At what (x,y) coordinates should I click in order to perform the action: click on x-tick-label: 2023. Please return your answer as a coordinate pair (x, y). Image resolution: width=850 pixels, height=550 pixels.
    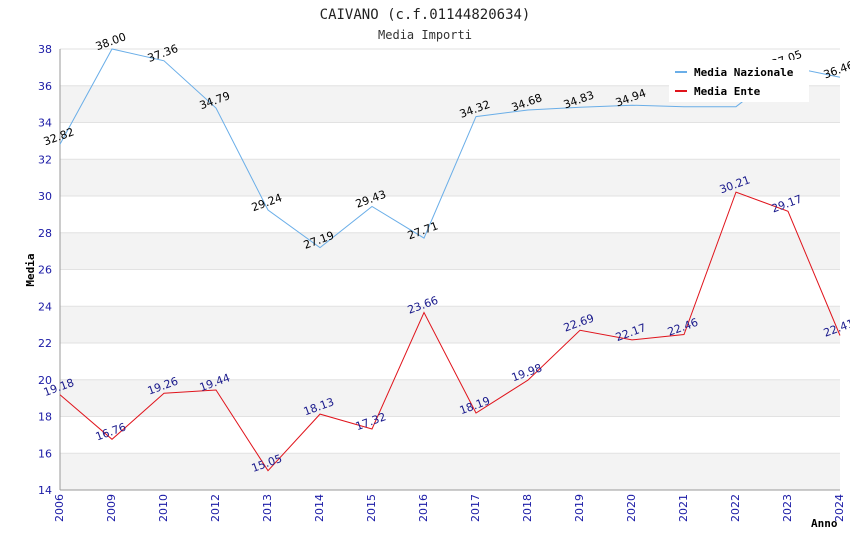
    Looking at the image, I should click on (787, 508).